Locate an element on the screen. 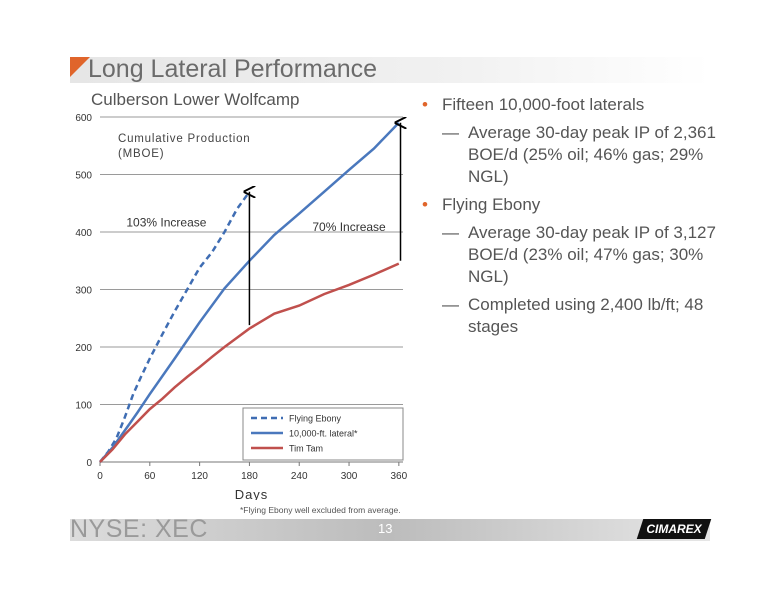 The image size is (776, 600). slide-title: Long Lateral Performance is located at coordinates (233, 69).